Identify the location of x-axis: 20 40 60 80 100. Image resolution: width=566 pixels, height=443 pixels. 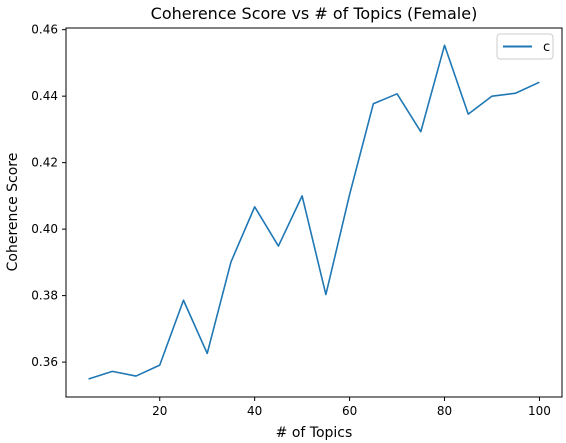
(351, 407).